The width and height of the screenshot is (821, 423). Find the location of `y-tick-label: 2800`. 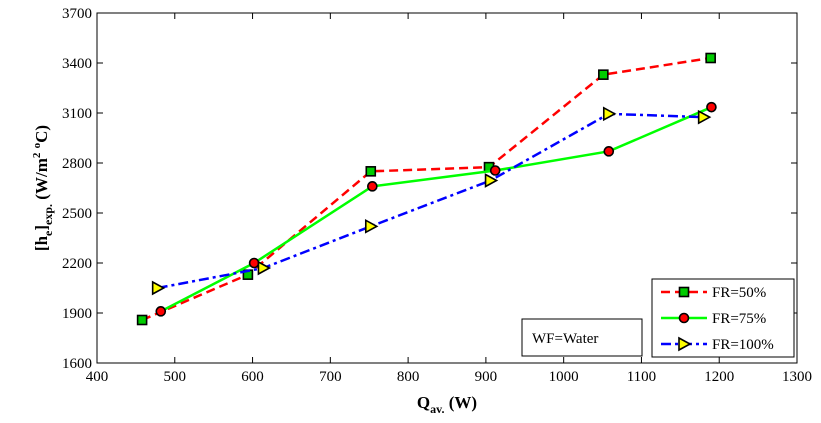

y-tick-label: 2800 is located at coordinates (77, 164).